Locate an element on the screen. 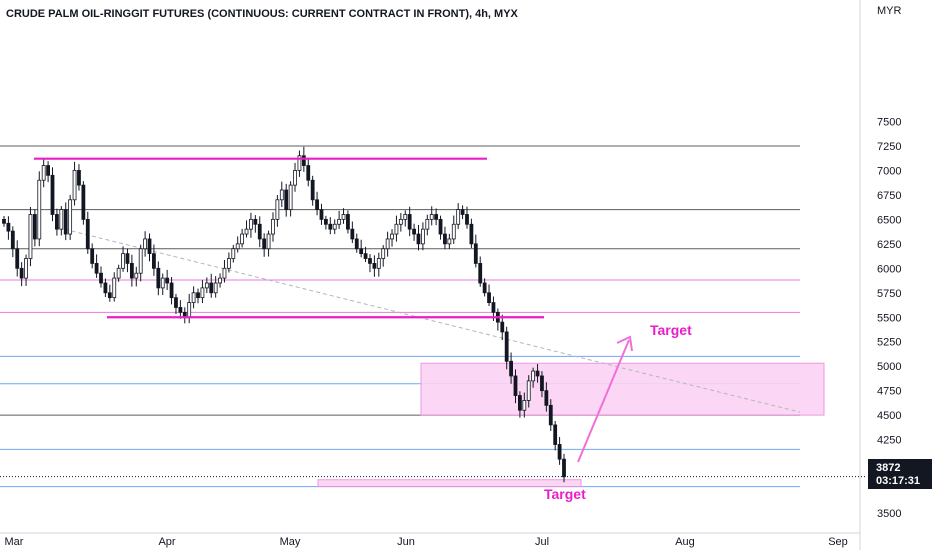 The width and height of the screenshot is (932, 550). bar-countdown: 03:17:31 is located at coordinates (898, 481).